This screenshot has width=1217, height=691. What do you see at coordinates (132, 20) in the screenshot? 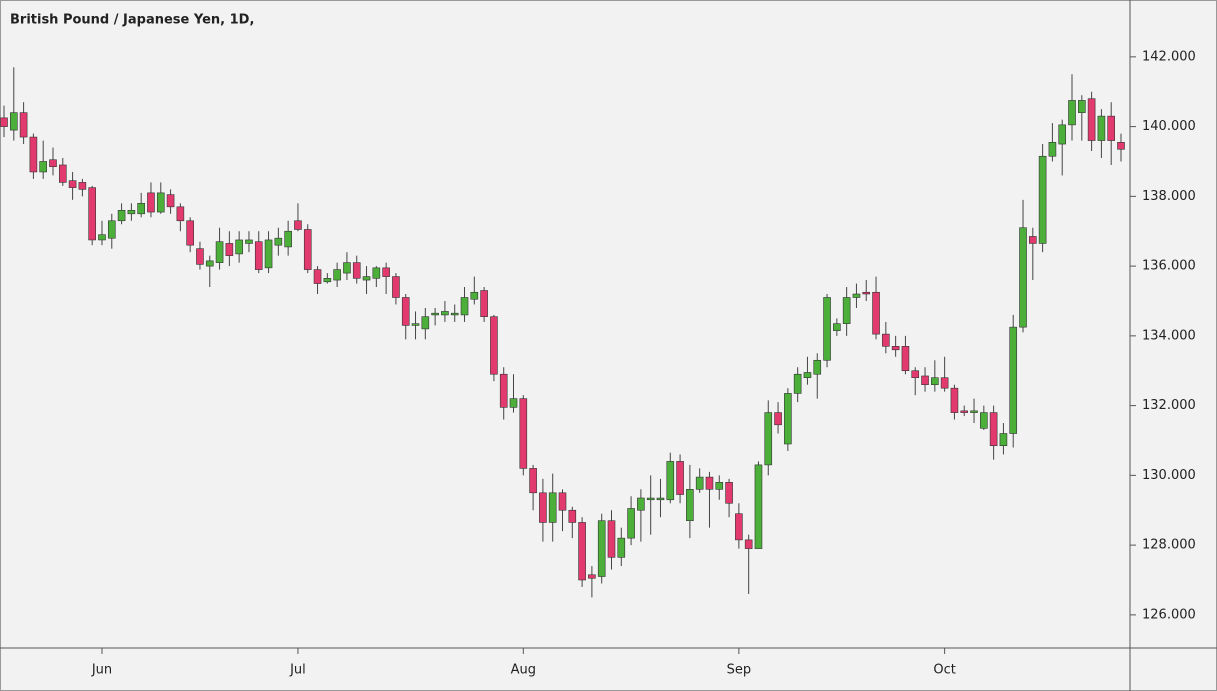
I see `chart-title: British Pound / Japanese Yen, 1D,` at bounding box center [132, 20].